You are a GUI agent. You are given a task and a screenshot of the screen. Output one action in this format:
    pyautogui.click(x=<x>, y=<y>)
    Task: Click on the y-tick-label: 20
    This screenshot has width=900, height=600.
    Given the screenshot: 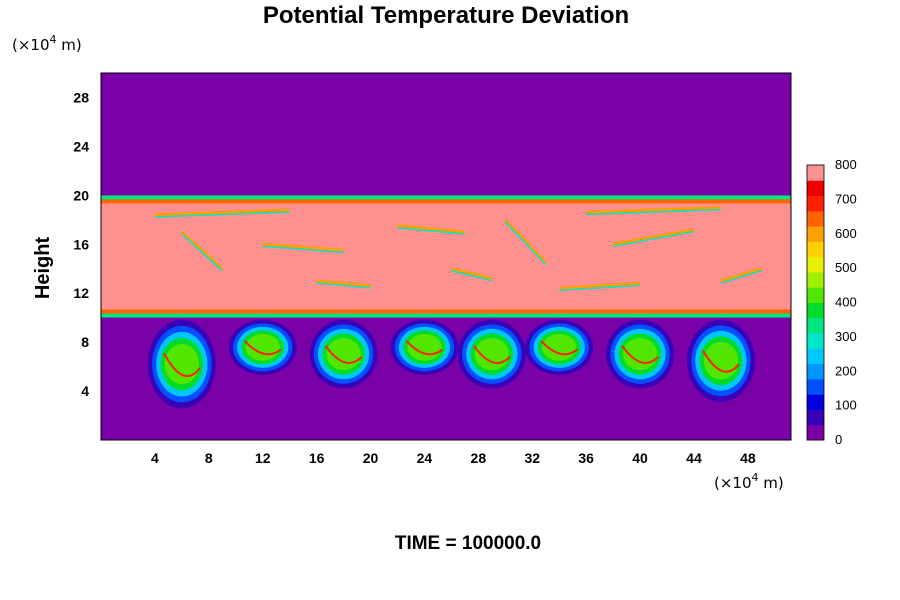 What is the action you would take?
    pyautogui.click(x=81, y=195)
    